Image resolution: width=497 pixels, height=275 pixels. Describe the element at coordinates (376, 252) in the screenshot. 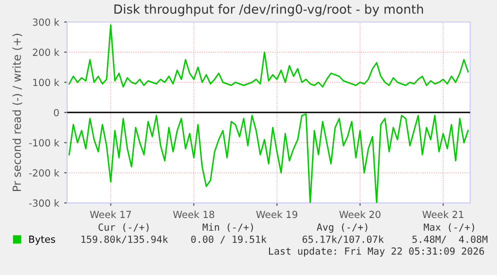

I see `text: Last update: Fri May 22 05:31:09 2026` at that location.